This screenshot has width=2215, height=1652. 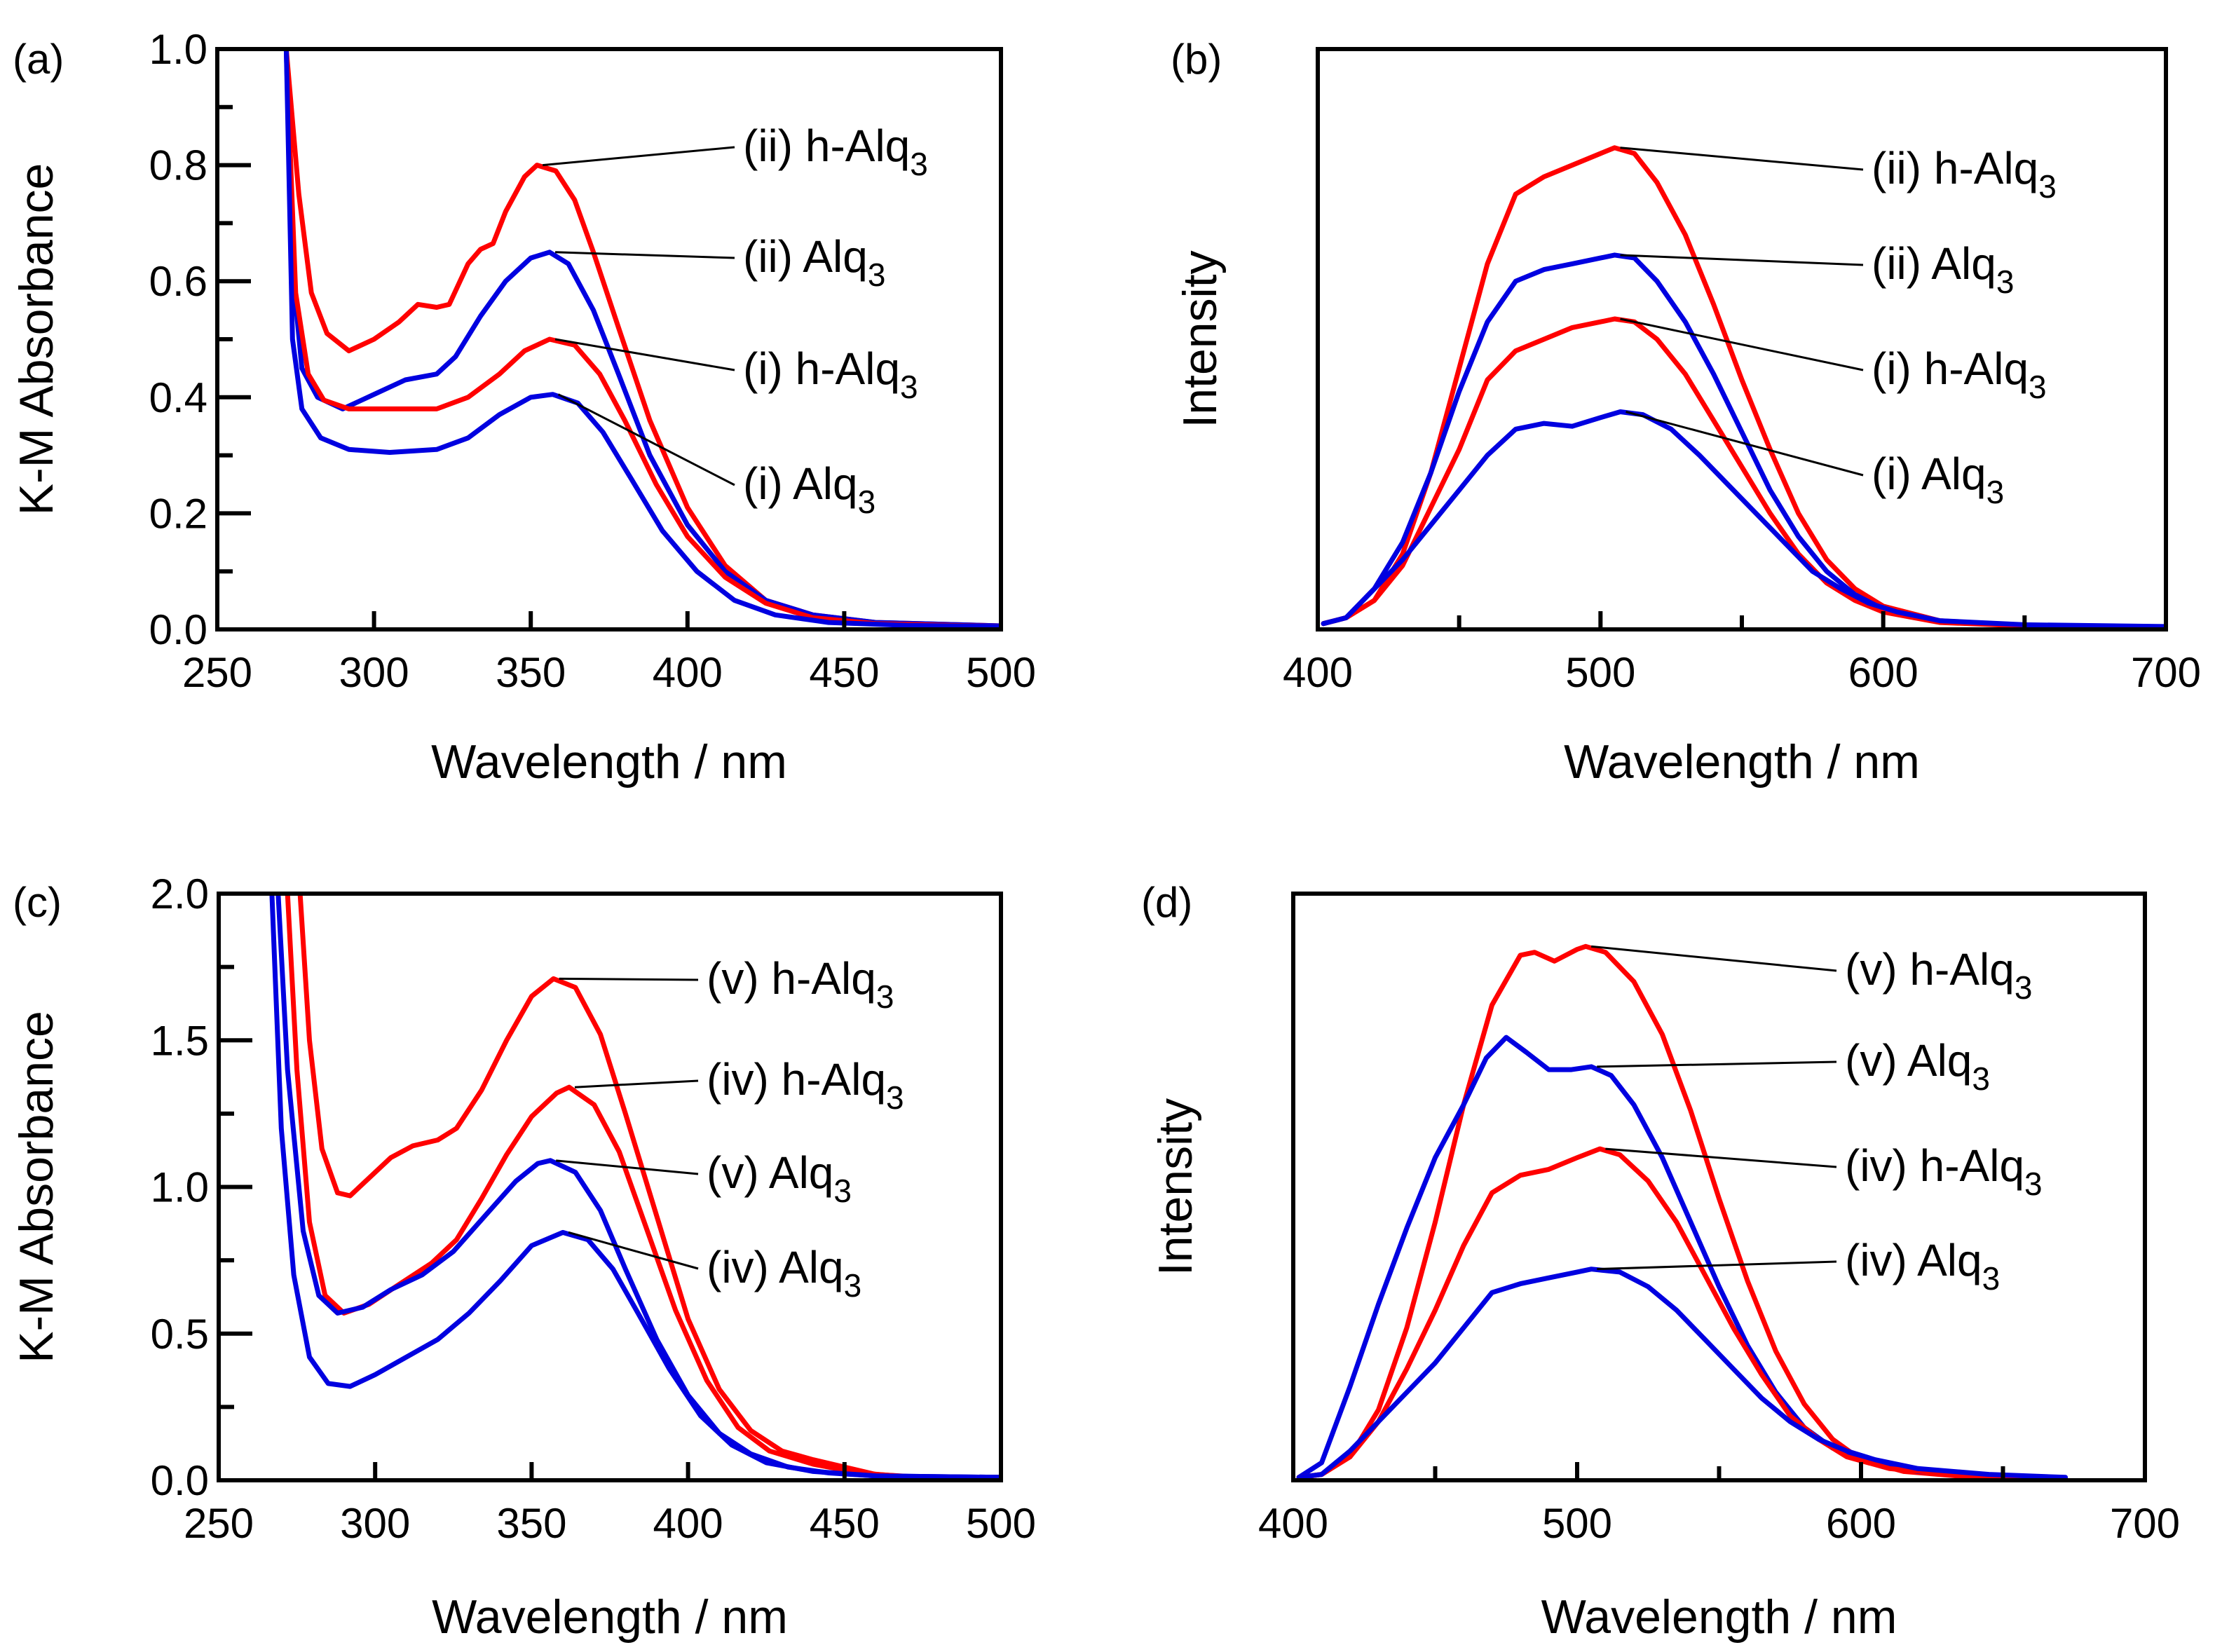 I want to click on x-tick-label: 600, so click(x=1861, y=1524).